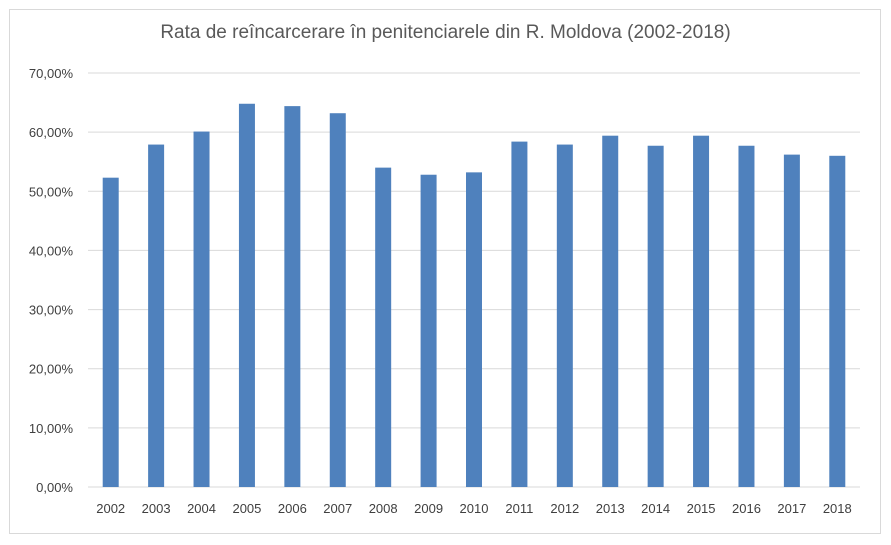 This screenshot has width=891, height=545. I want to click on bar-2009, so click(428, 330).